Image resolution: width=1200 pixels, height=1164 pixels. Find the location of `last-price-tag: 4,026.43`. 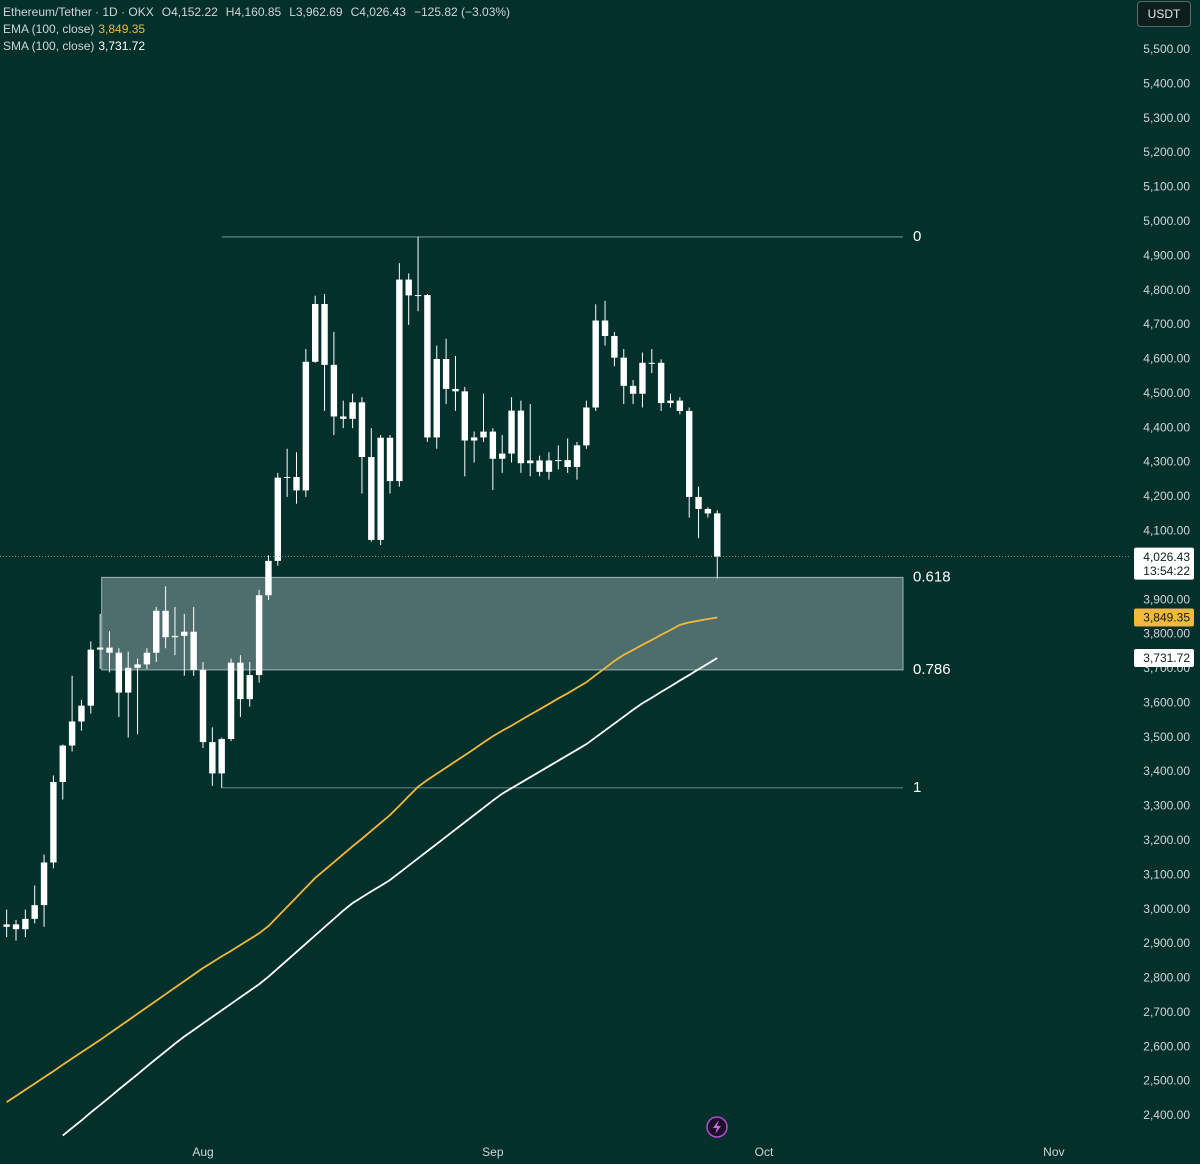

last-price-tag: 4,026.43 is located at coordinates (1166, 557).